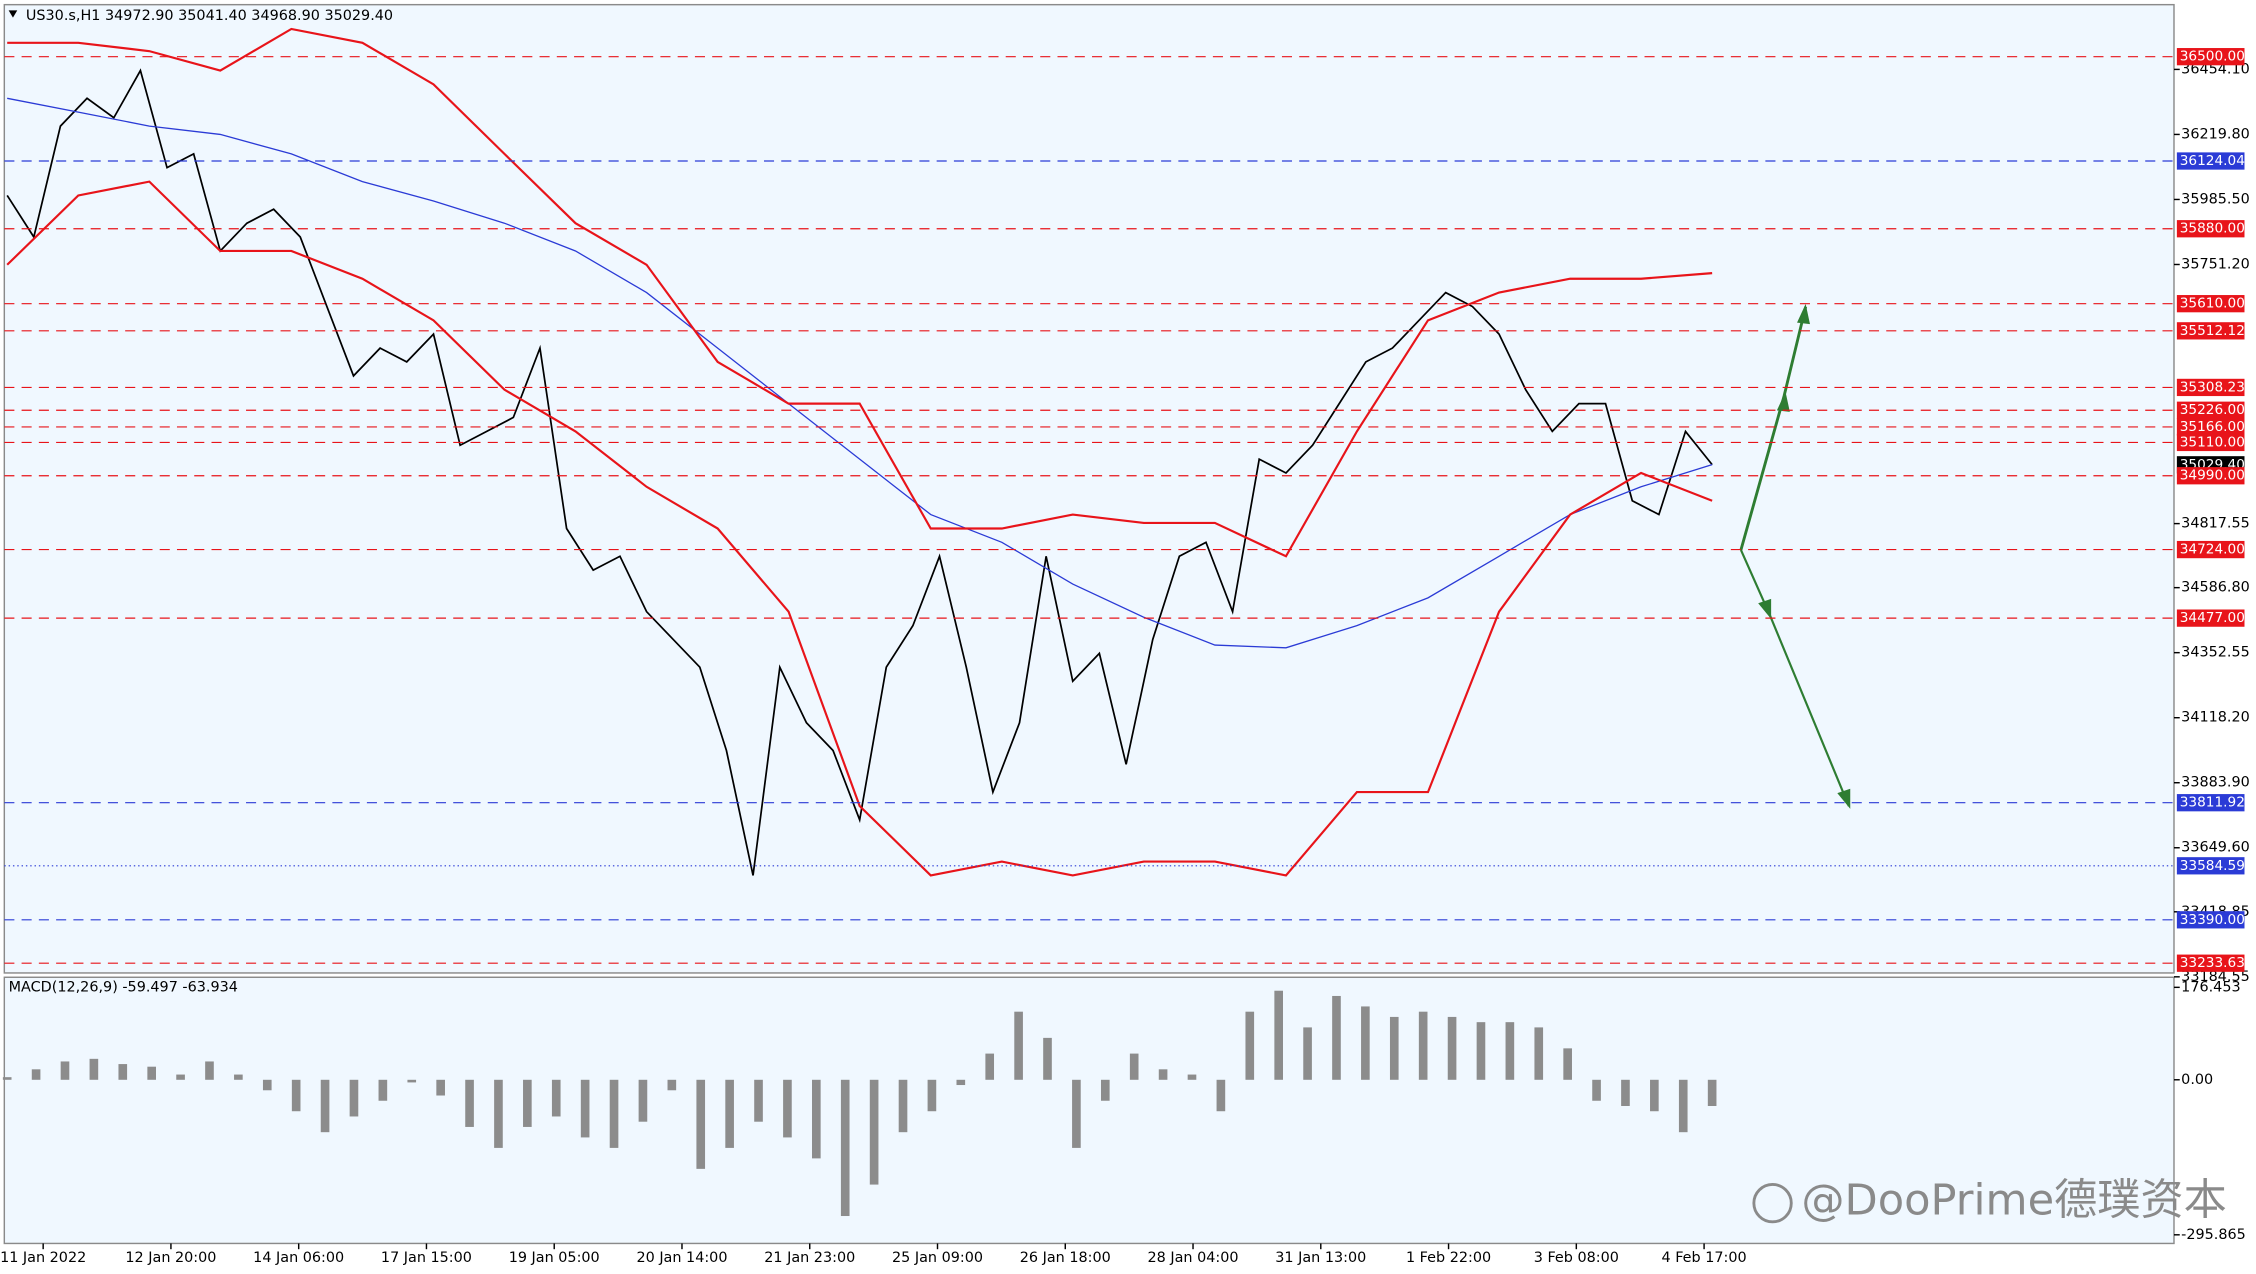 The height and width of the screenshot is (1274, 2256). Describe the element at coordinates (426, 1258) in the screenshot. I see `x-tick-label: 17 Jan 15:00` at that location.